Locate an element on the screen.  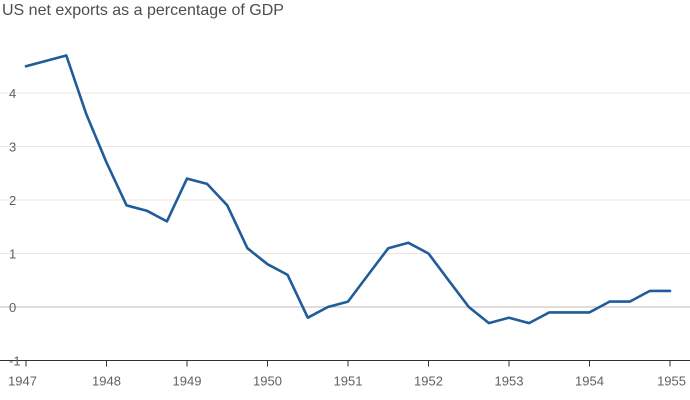
x-tick-label: 1955 is located at coordinates (671, 381).